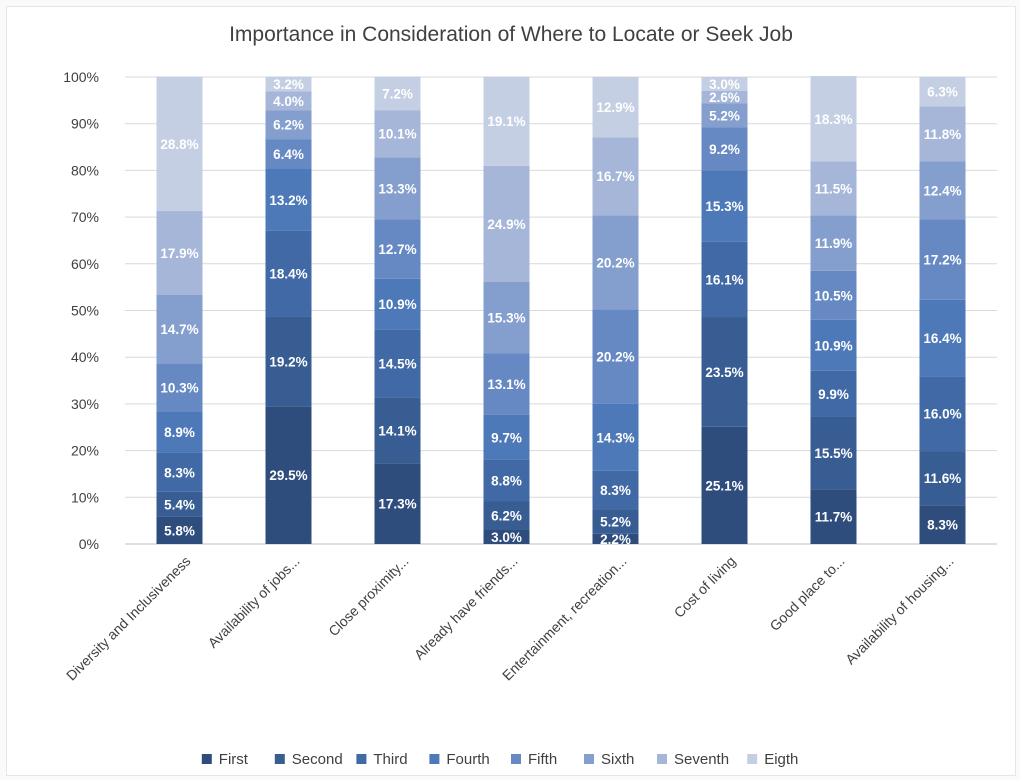  I want to click on data-label: 15.5%, so click(833, 453).